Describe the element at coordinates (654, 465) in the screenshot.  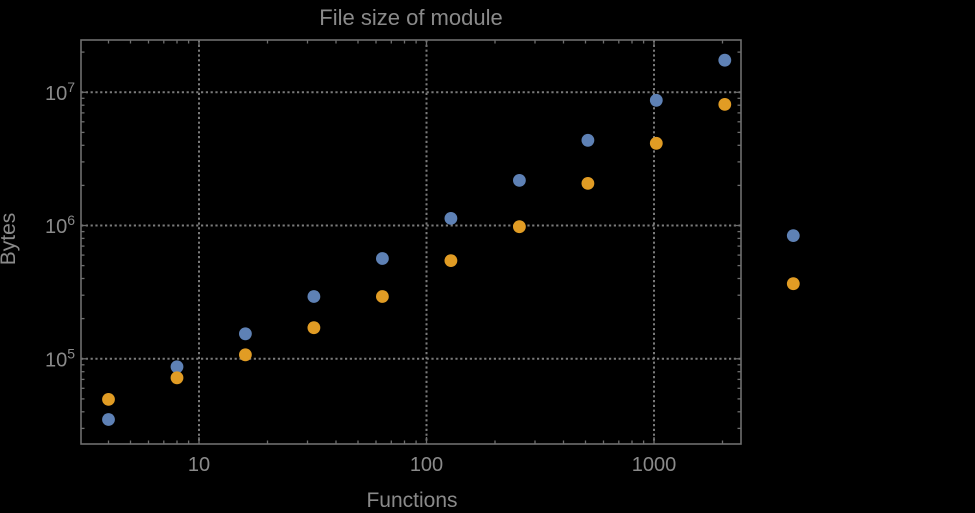
I see `x-tick-label: 1000` at that location.